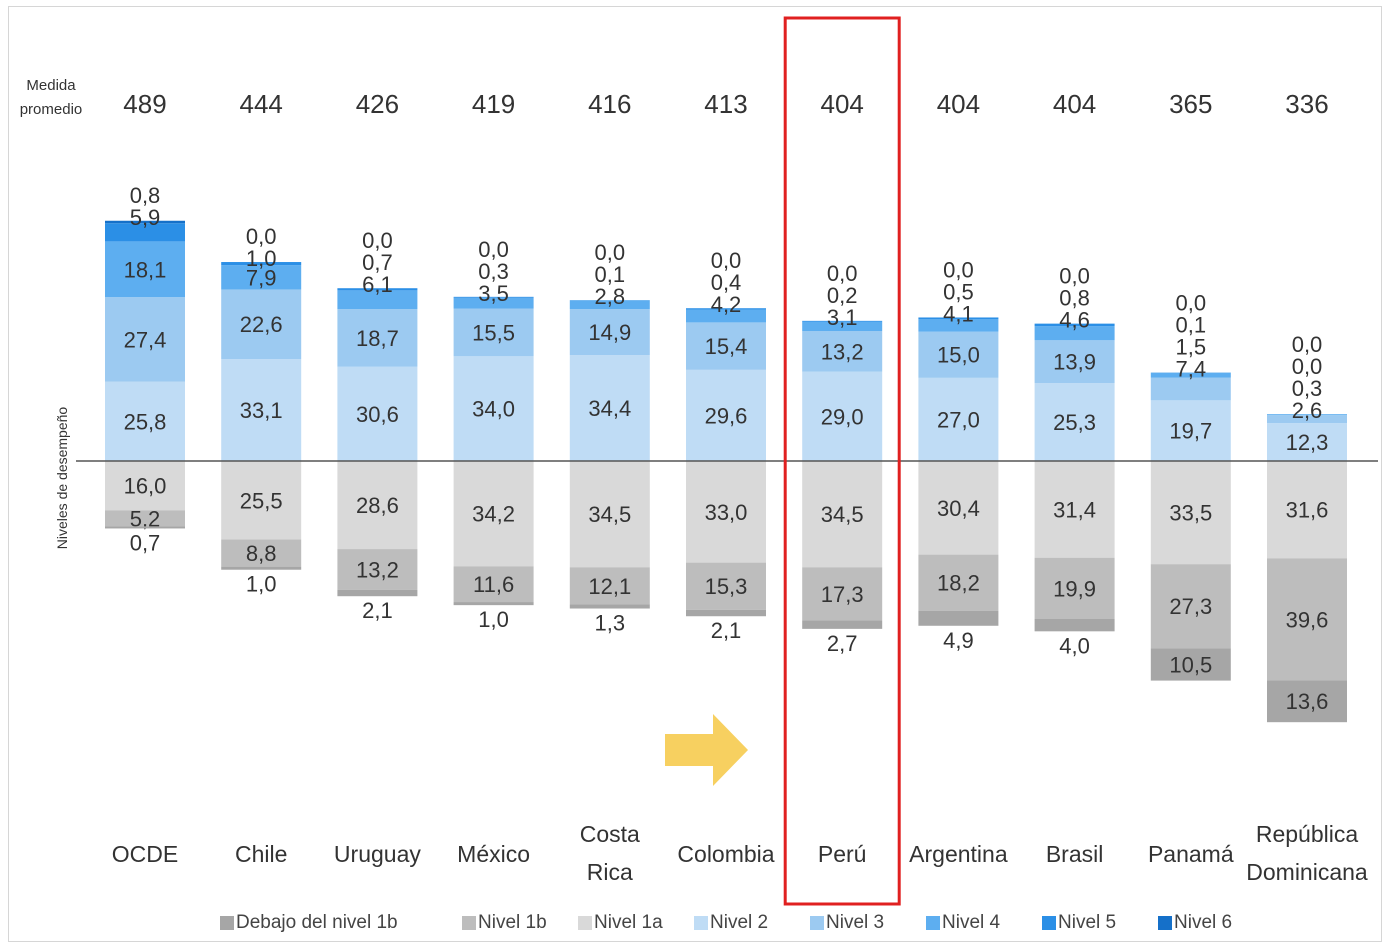  I want to click on data-label-nivel_1a: 30,4, so click(958, 508).